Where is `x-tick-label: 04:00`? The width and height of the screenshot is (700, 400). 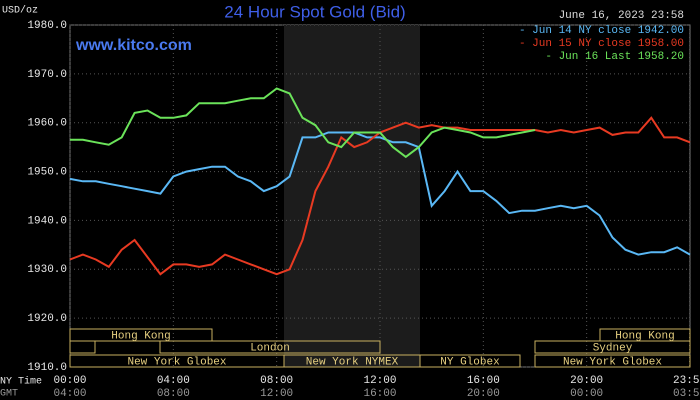 x-tick-label: 04:00 is located at coordinates (173, 381).